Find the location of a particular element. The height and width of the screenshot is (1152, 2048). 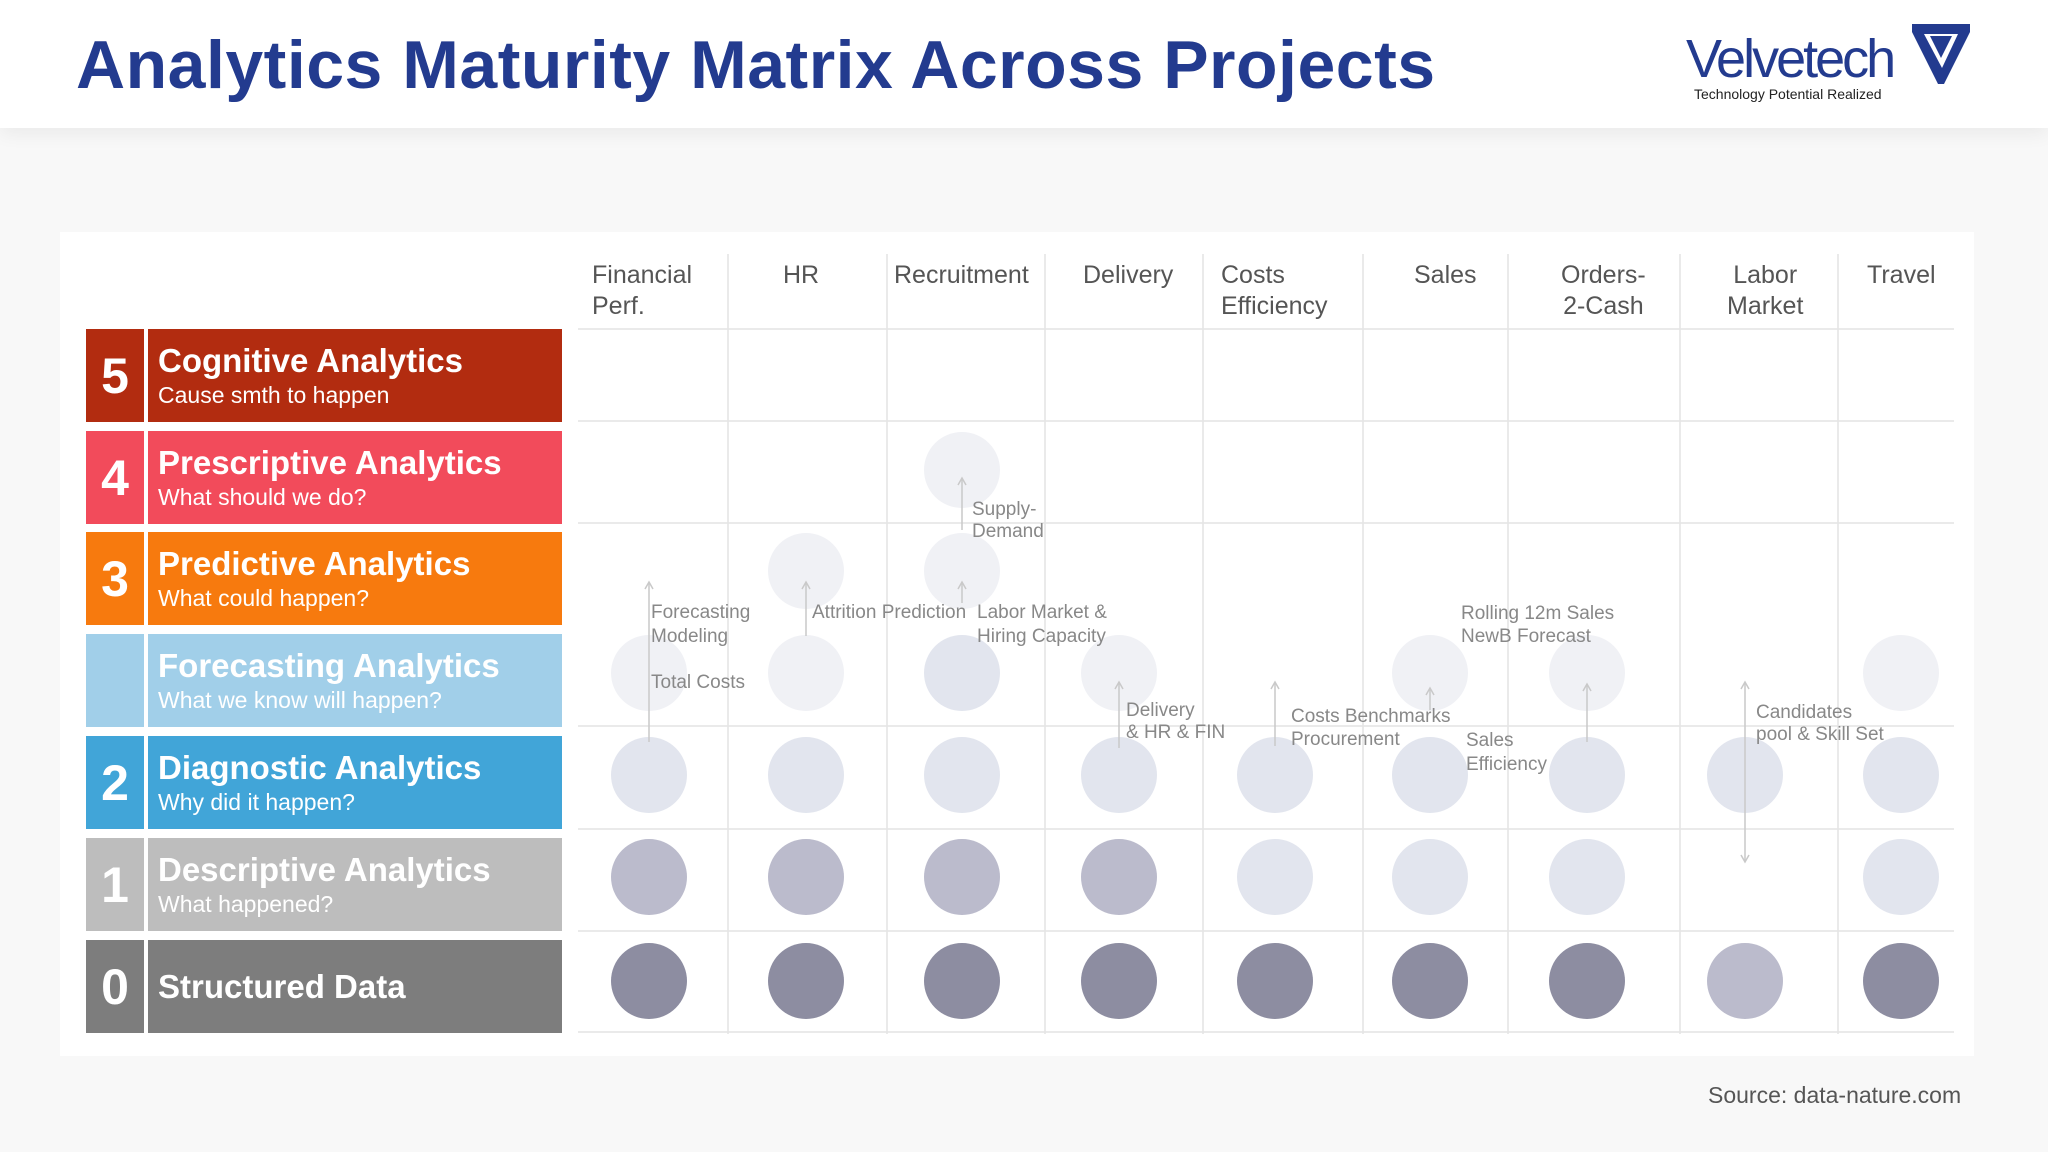

annotation-sales-efficiency: Sales Efficiency is located at coordinates (1506, 752).